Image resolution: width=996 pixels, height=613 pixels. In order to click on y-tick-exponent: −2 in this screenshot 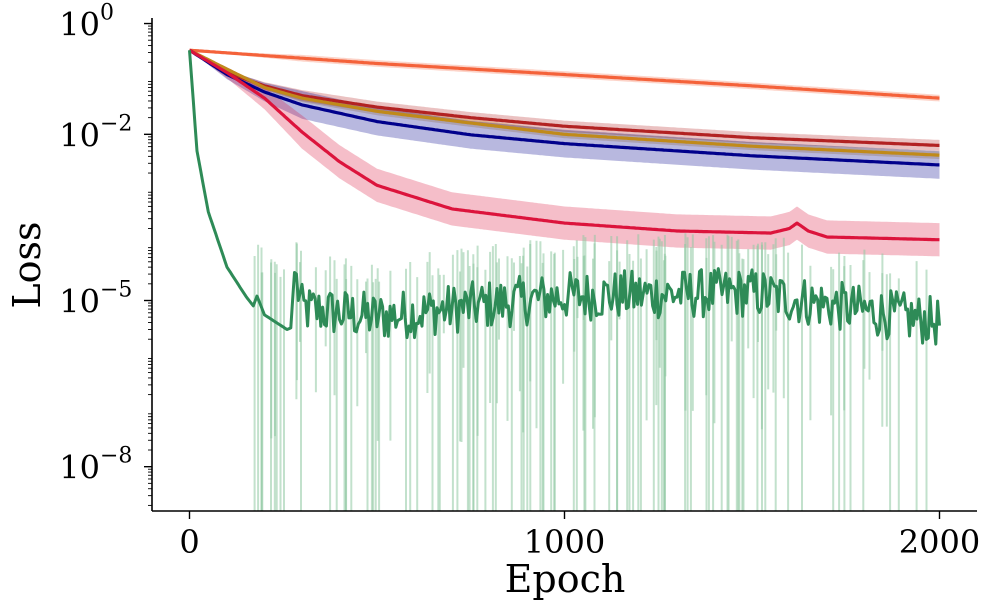, I will do `click(116, 123)`.